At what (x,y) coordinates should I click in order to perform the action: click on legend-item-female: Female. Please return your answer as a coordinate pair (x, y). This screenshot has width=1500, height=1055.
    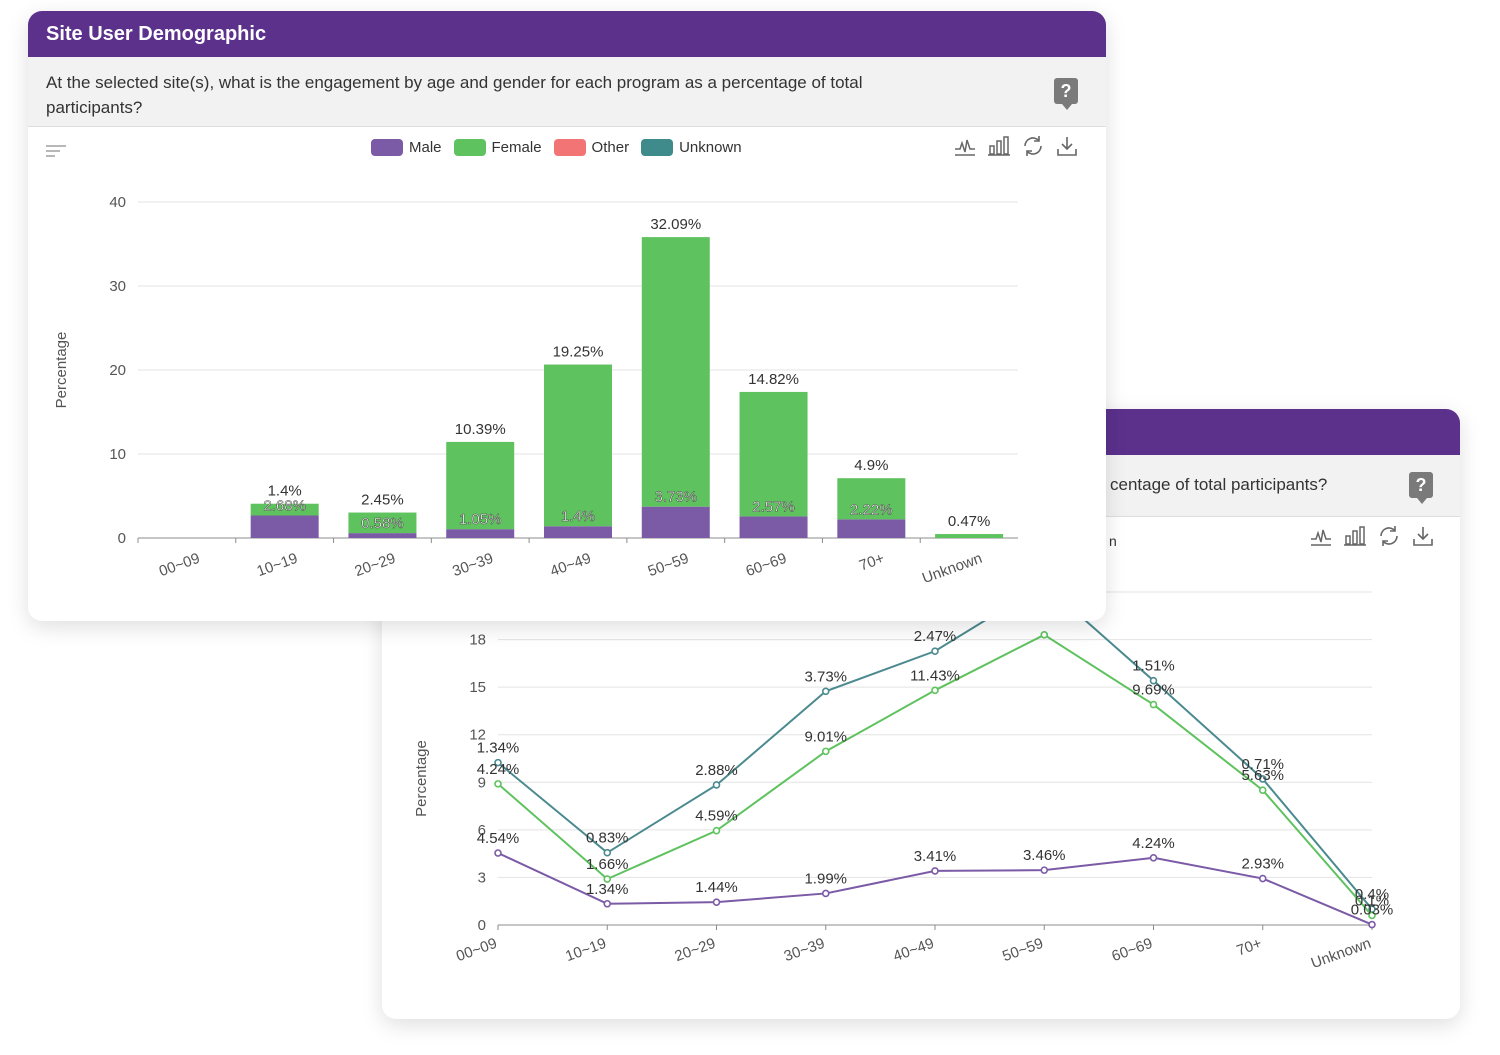
    Looking at the image, I should click on (497, 147).